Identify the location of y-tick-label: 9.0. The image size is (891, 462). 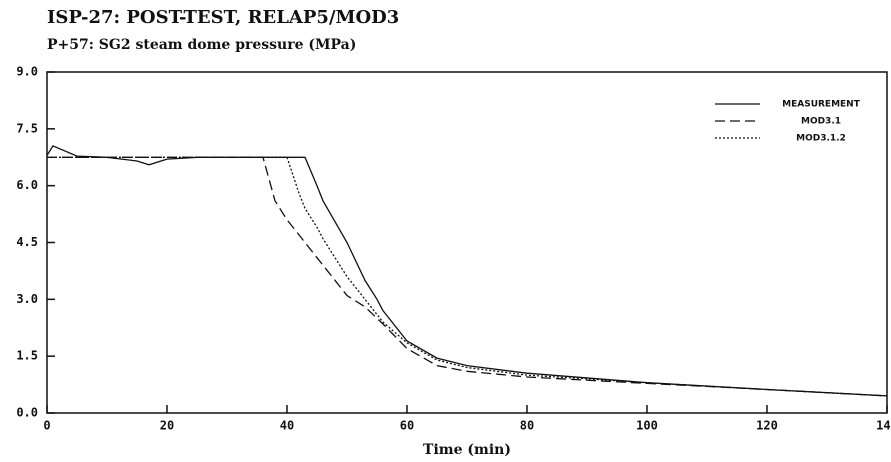
(27, 72).